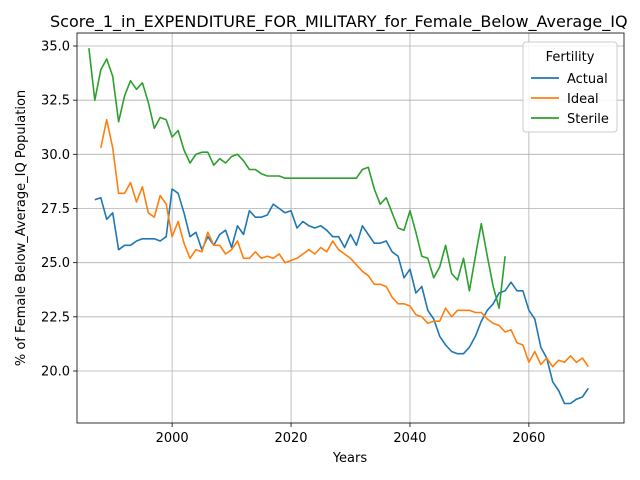 This screenshot has height=480, width=640. Describe the element at coordinates (55, 47) in the screenshot. I see `y-tick-label: 35.0` at that location.